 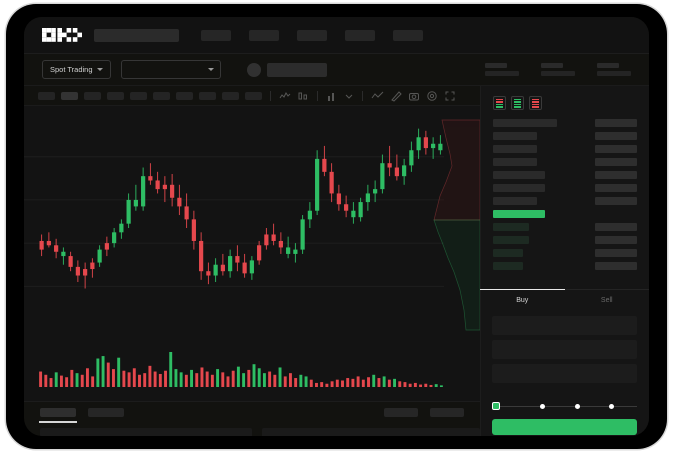 I want to click on chart-toolbar, so click(x=252, y=96).